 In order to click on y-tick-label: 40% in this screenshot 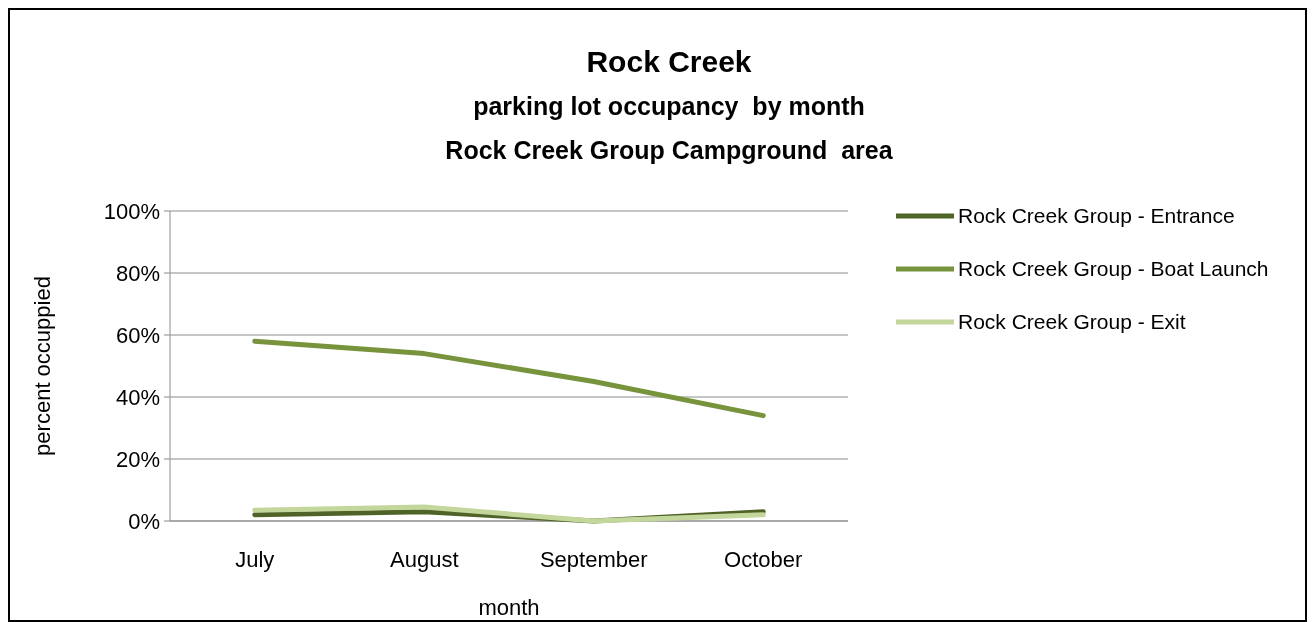, I will do `click(137, 397)`.